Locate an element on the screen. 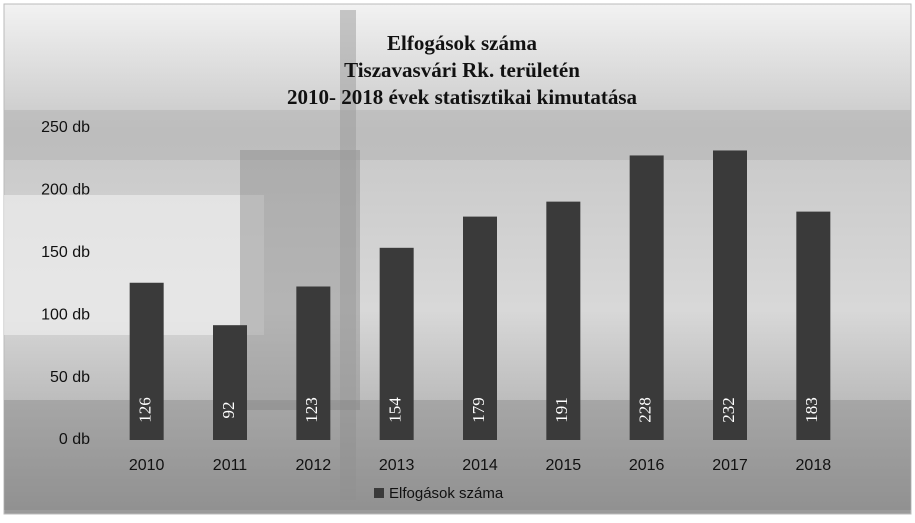 The height and width of the screenshot is (523, 915). x-tick-label: 2015 is located at coordinates (564, 465).